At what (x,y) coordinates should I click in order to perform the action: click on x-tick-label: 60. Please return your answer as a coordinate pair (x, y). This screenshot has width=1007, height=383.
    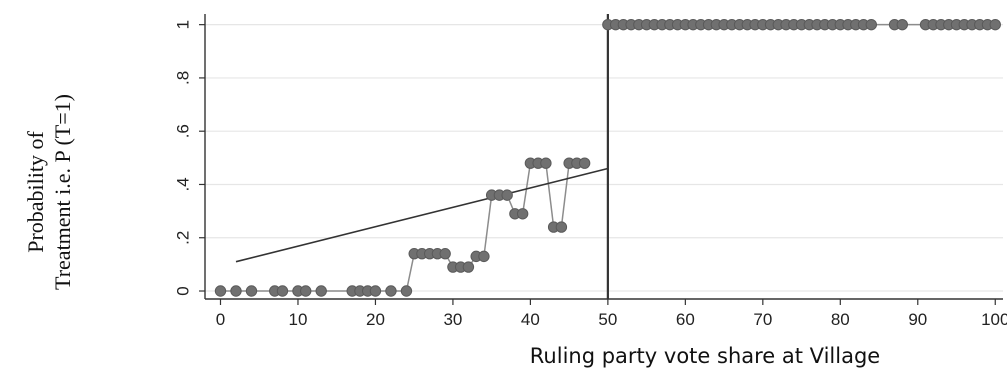
    Looking at the image, I should click on (685, 319).